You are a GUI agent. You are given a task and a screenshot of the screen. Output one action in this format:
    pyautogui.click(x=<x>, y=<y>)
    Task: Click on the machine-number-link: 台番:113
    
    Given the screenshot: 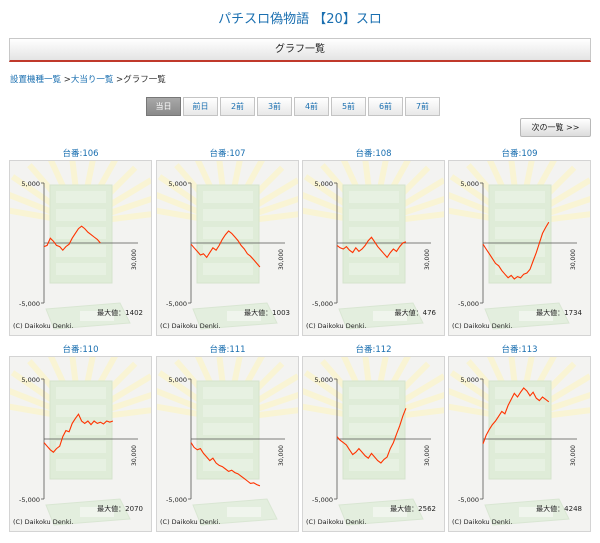 What is the action you would take?
    pyautogui.click(x=519, y=350)
    